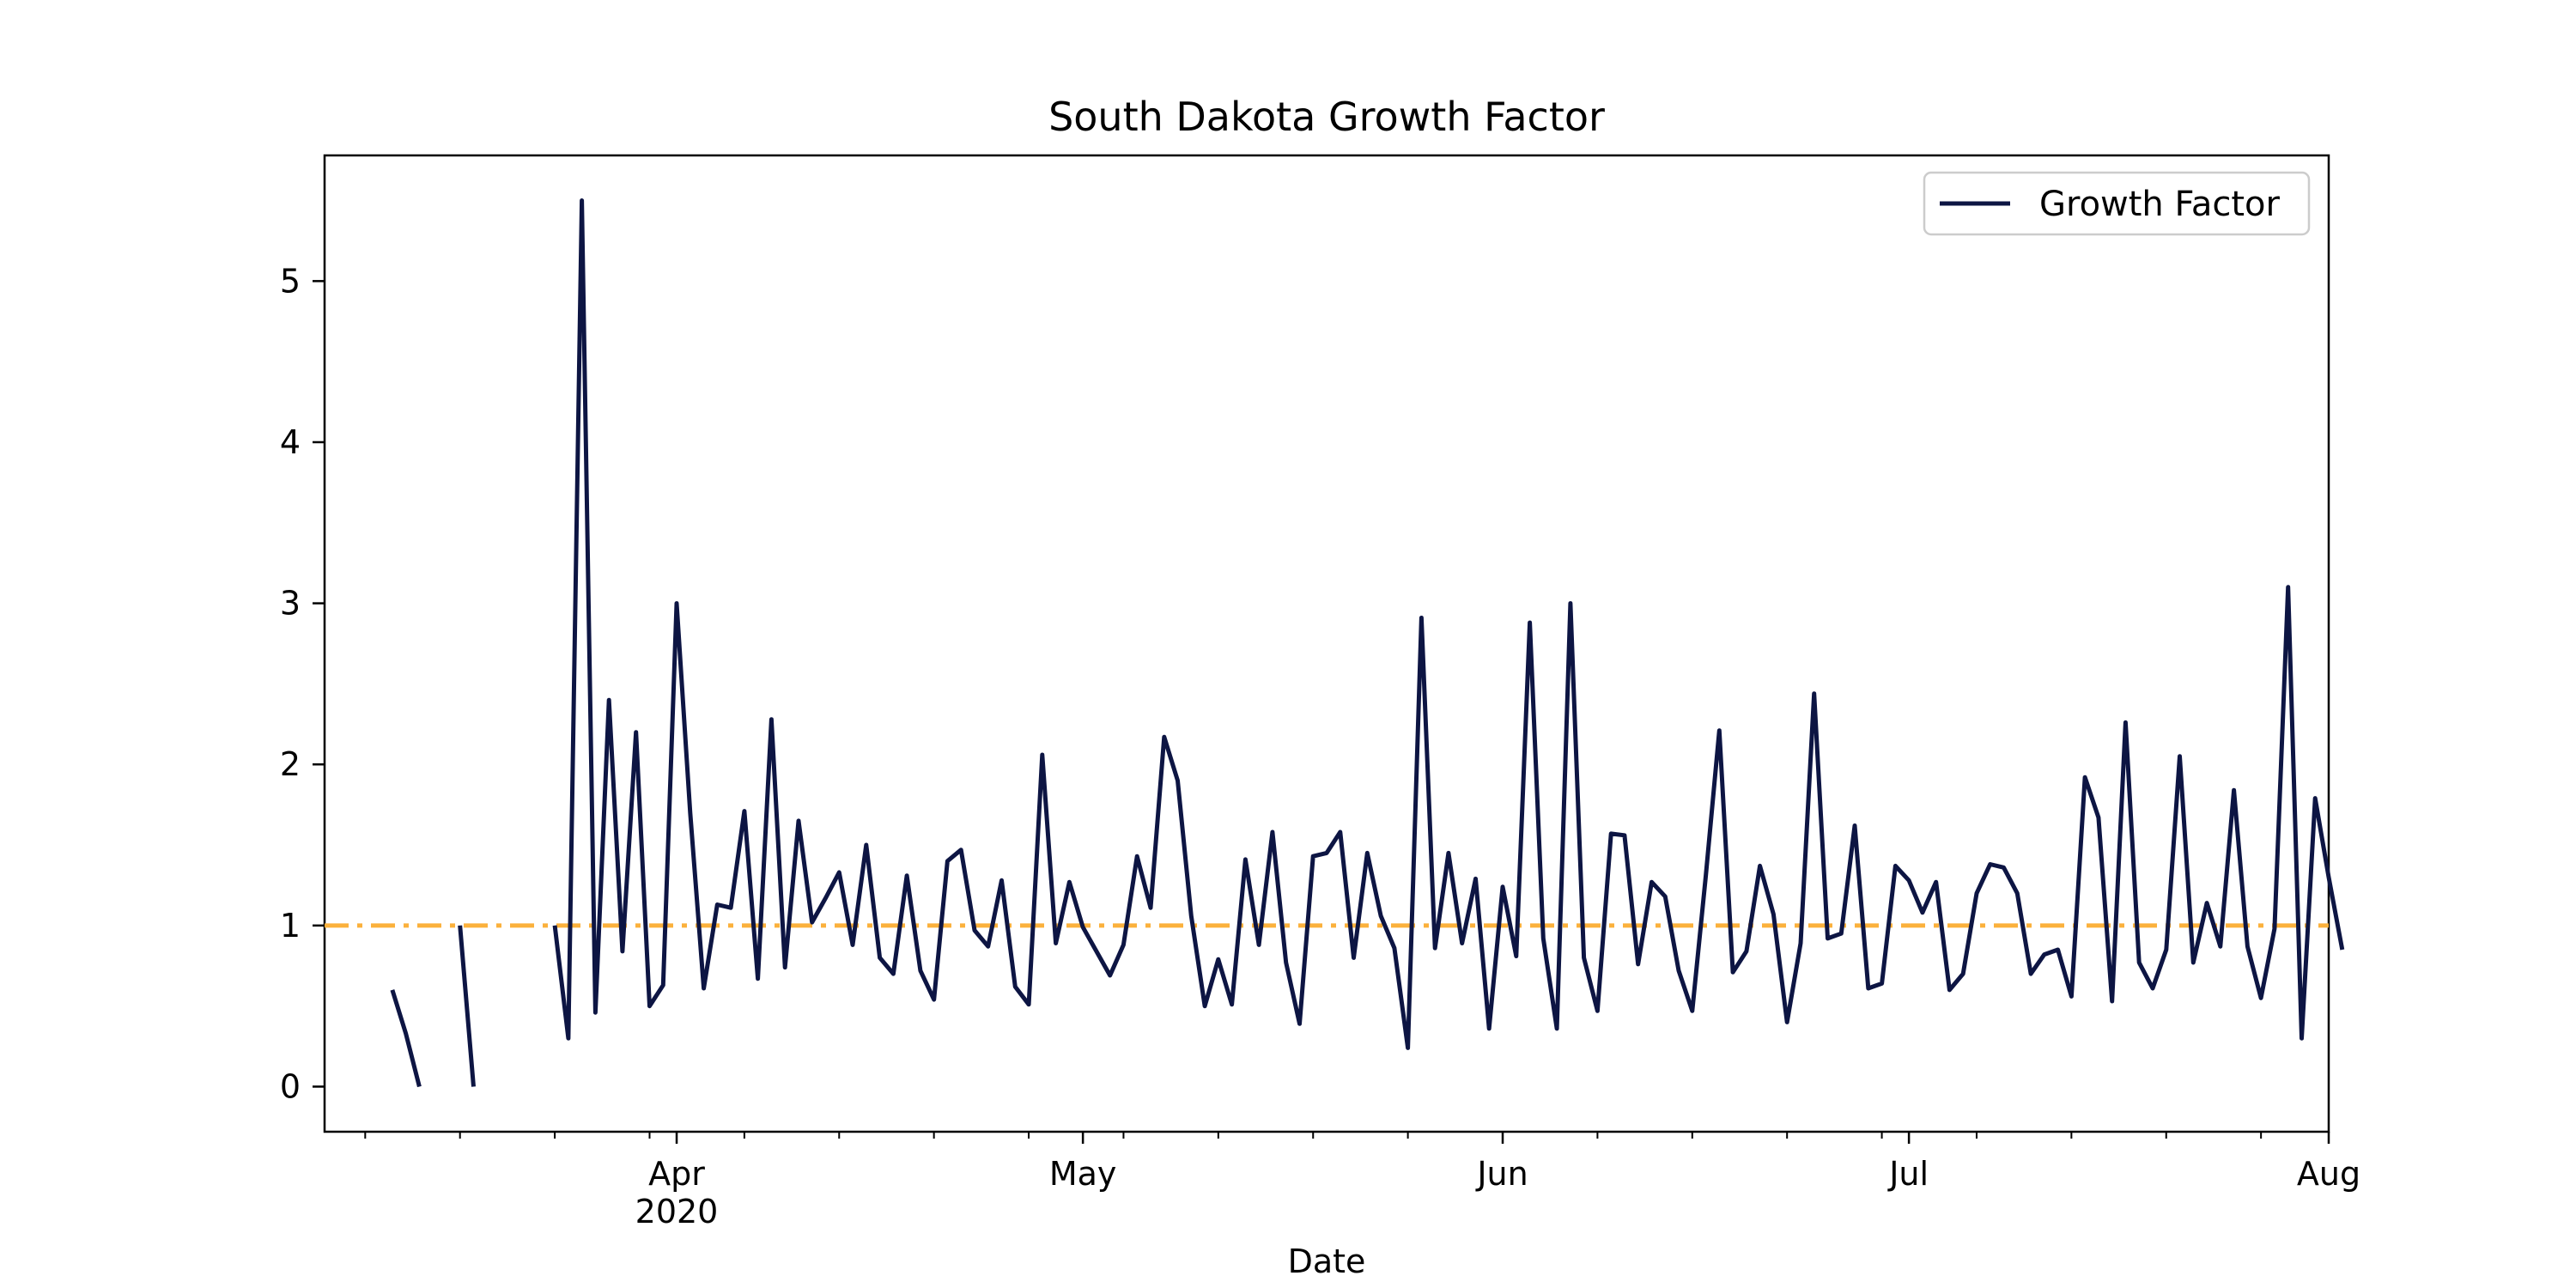 This screenshot has width=2576, height=1288. I want to click on x-tick-label: Jul, so click(1908, 1174).